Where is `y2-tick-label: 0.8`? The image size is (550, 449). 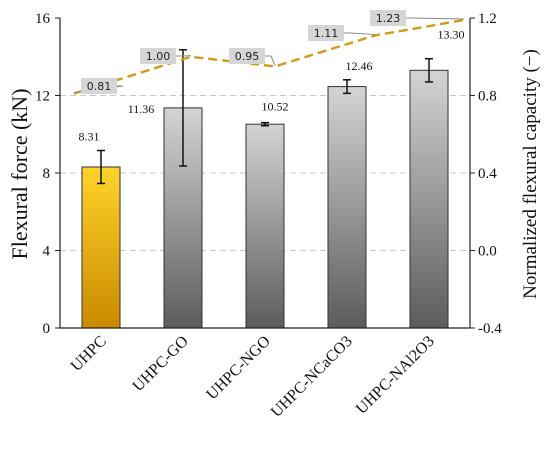 y2-tick-label: 0.8 is located at coordinates (487, 97).